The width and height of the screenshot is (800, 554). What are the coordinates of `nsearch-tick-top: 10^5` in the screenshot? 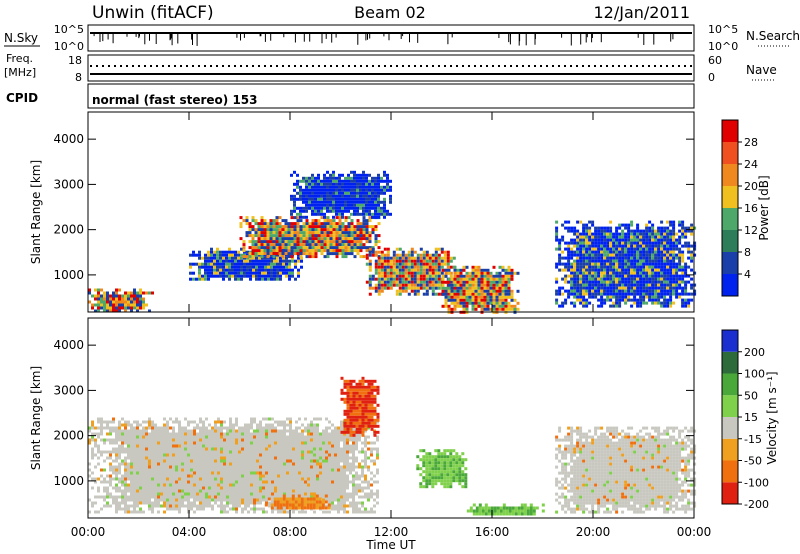 It's located at (723, 29).